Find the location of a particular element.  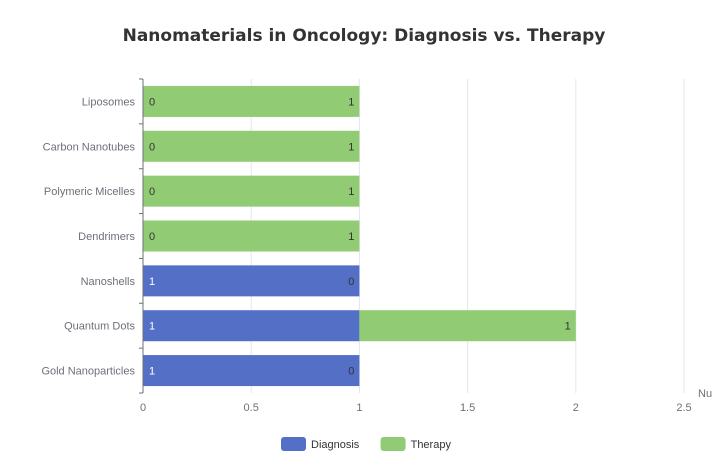

x-tick-label: 1.5 is located at coordinates (467, 408).